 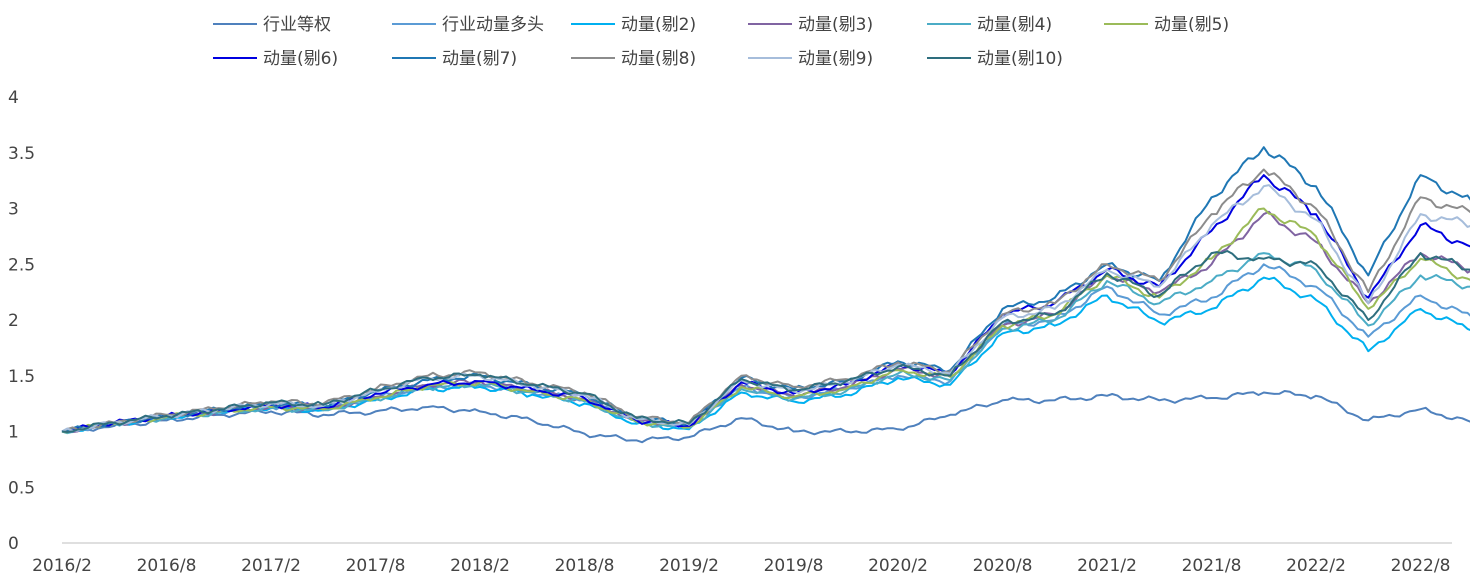 I want to click on legend-label: 行业动量多头, so click(x=493, y=25).